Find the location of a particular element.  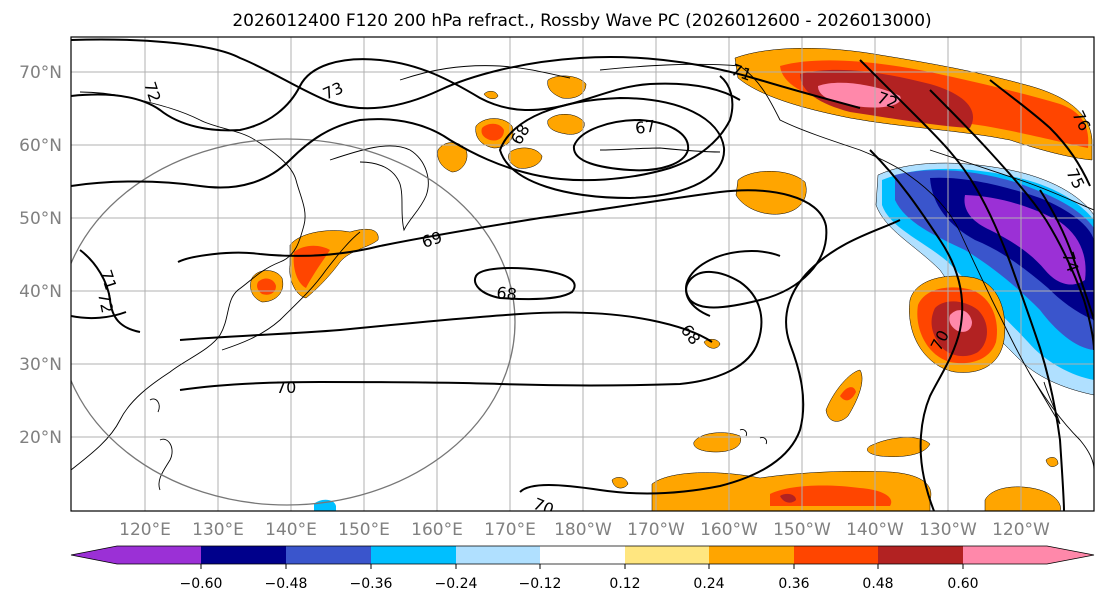

orange-patch-east-subtropic is located at coordinates (899, 447).